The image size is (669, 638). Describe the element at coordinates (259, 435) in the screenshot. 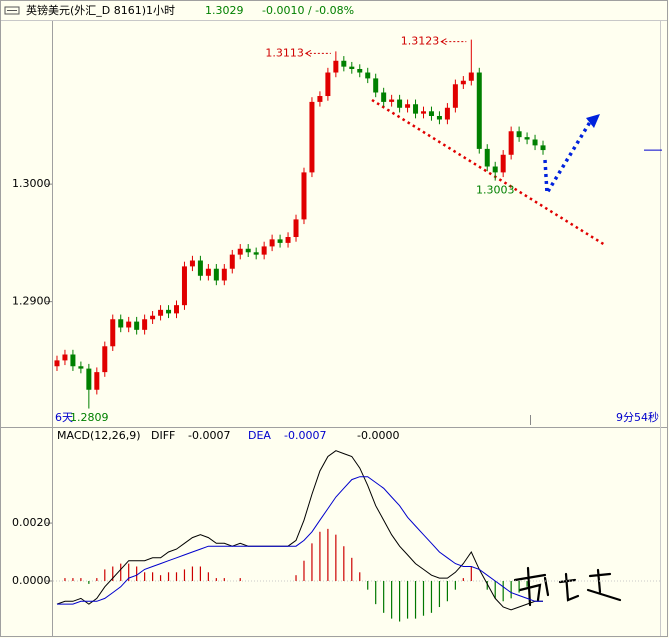

I see `dea-name: DEA` at that location.